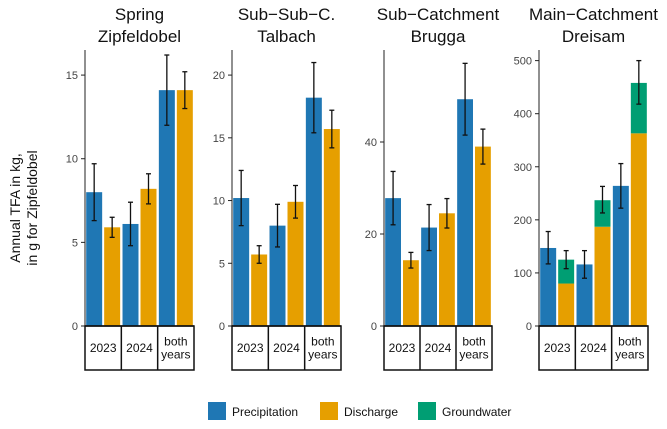 The height and width of the screenshot is (429, 667). Describe the element at coordinates (286, 36) in the screenshot. I see `panel-title: Talbach` at that location.